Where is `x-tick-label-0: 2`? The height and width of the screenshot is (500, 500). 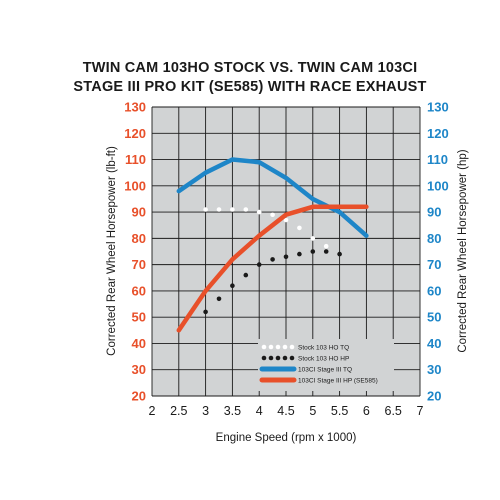
x-tick-label-0: 2 is located at coordinates (152, 411).